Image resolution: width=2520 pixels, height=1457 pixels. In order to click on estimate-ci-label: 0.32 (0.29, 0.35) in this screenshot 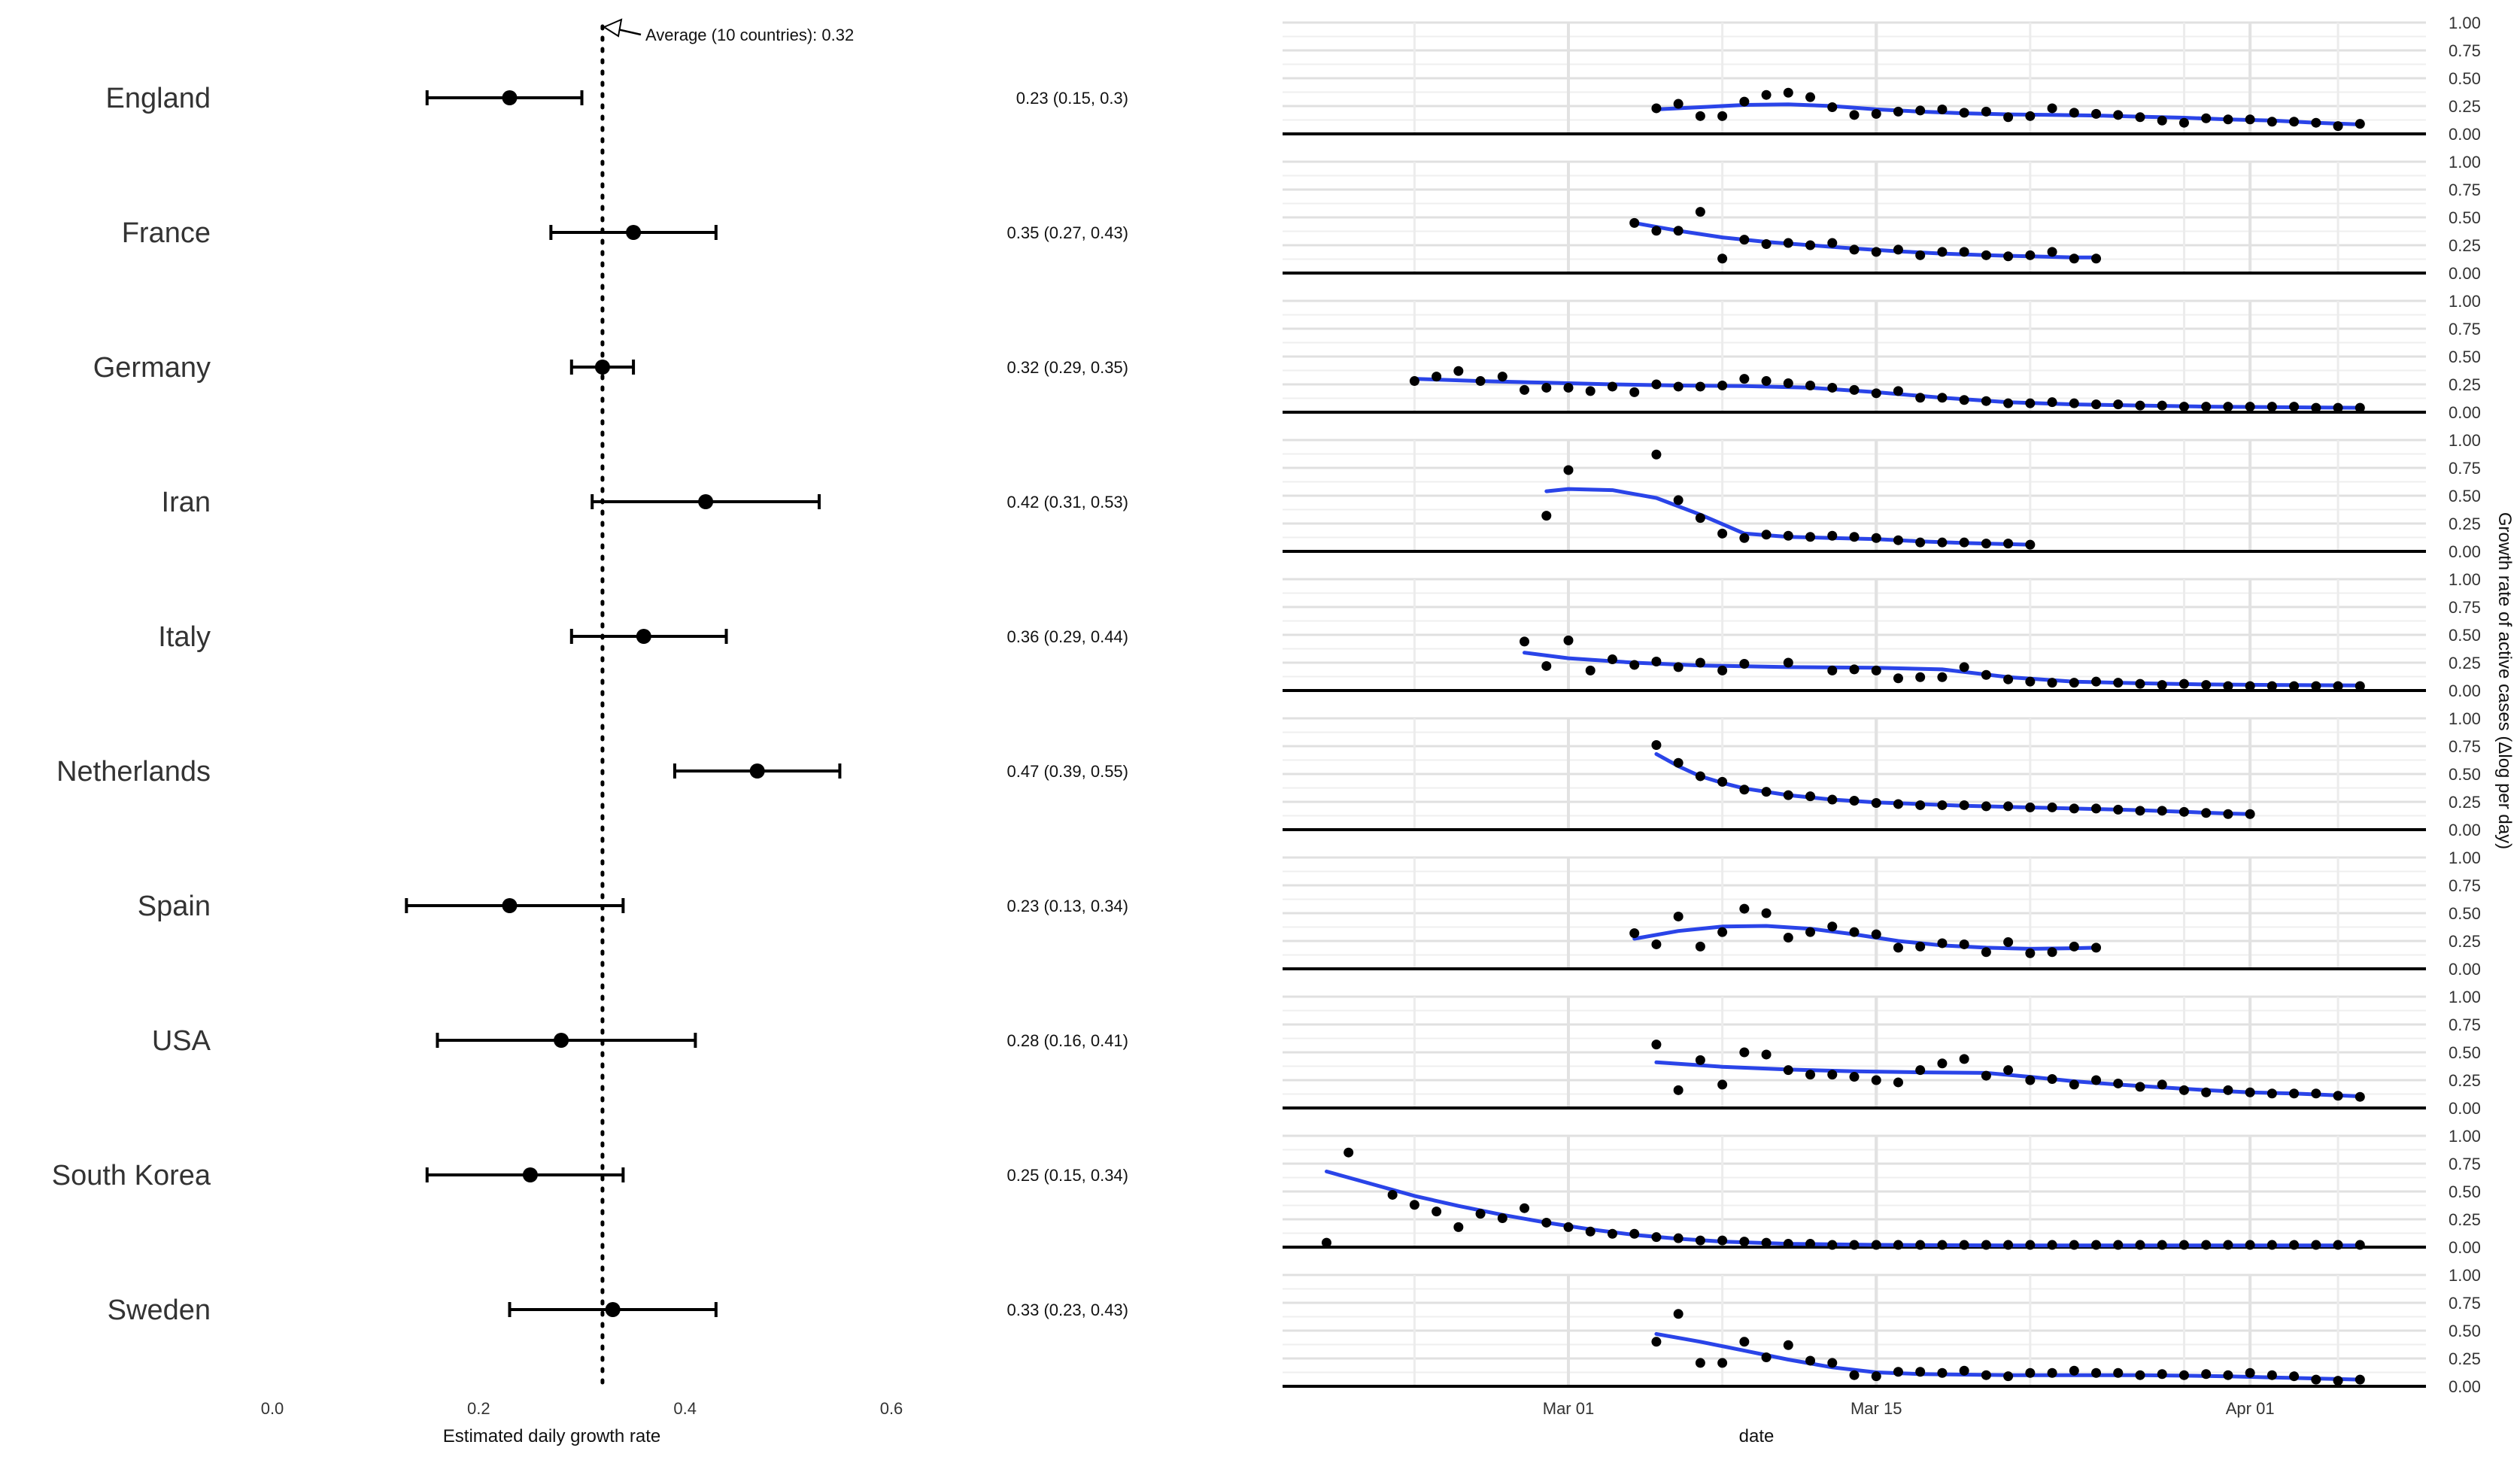, I will do `click(1067, 367)`.